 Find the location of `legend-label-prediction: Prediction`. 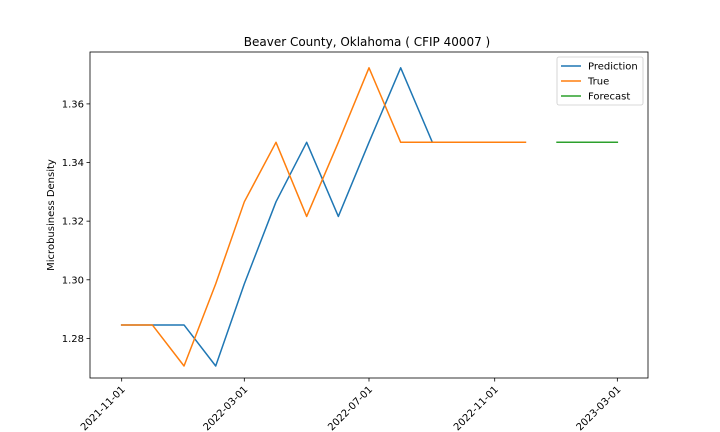

legend-label-prediction: Prediction is located at coordinates (613, 67).